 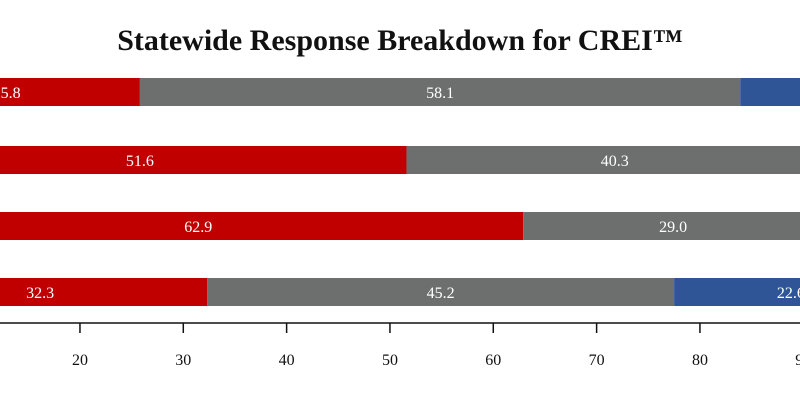 I want to click on x-tick-label: 40, so click(x=287, y=360).